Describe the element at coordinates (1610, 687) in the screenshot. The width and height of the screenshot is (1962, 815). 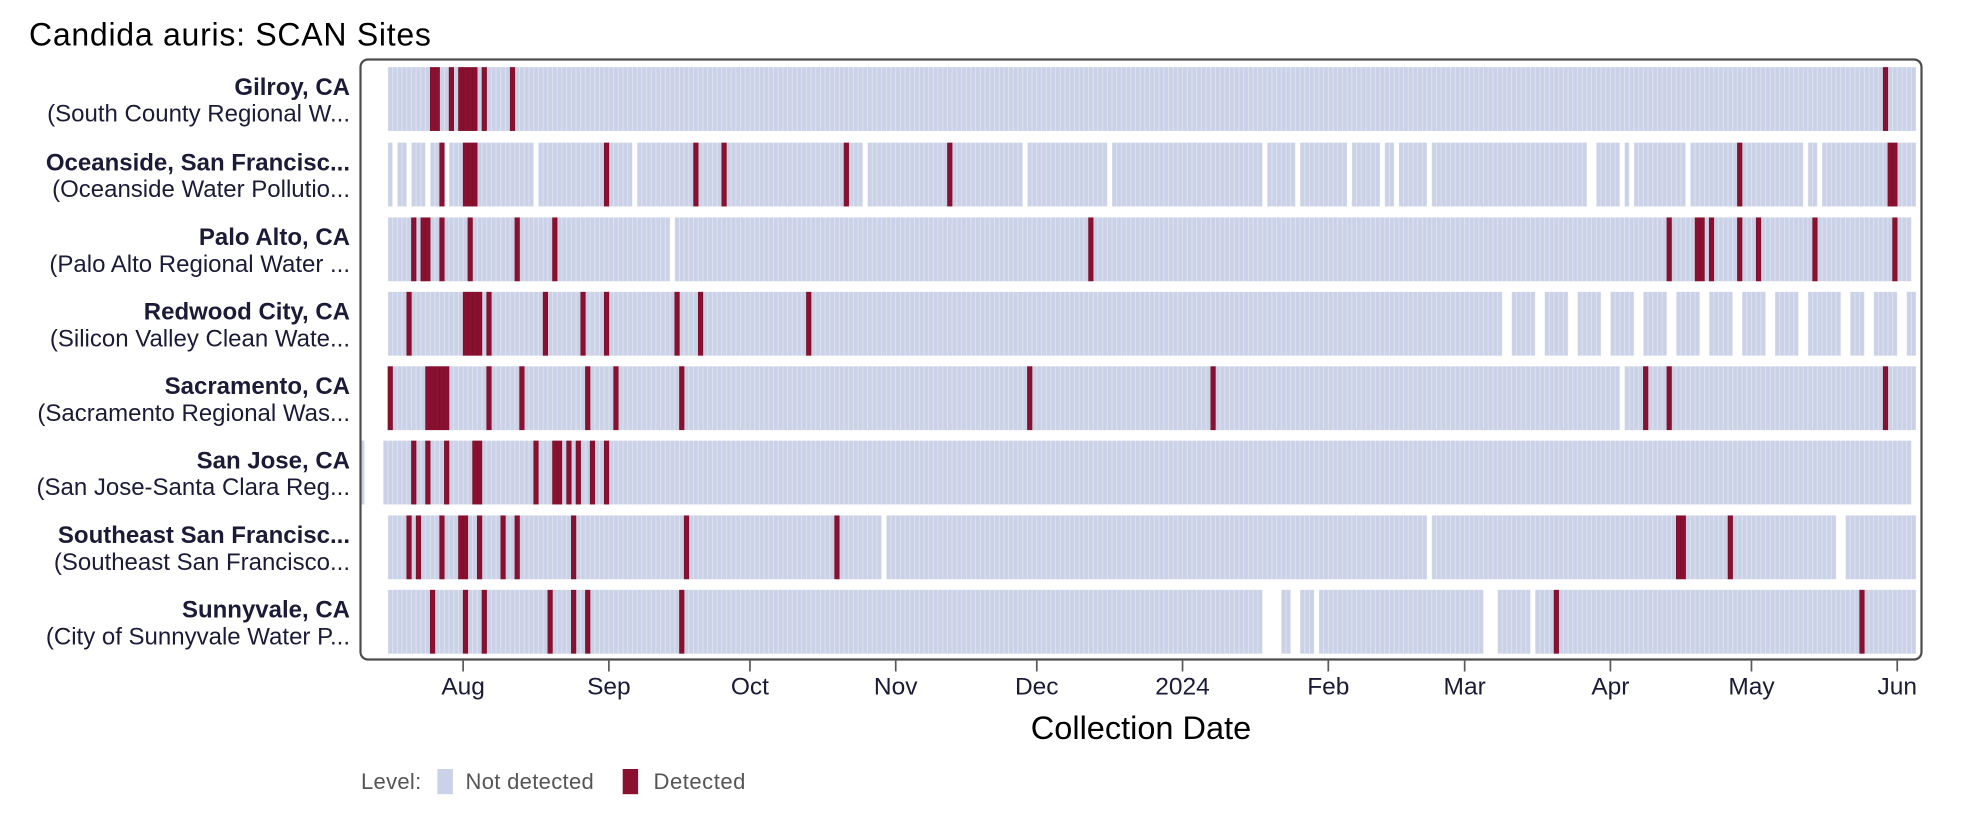
I see `svg-text: Apr` at that location.